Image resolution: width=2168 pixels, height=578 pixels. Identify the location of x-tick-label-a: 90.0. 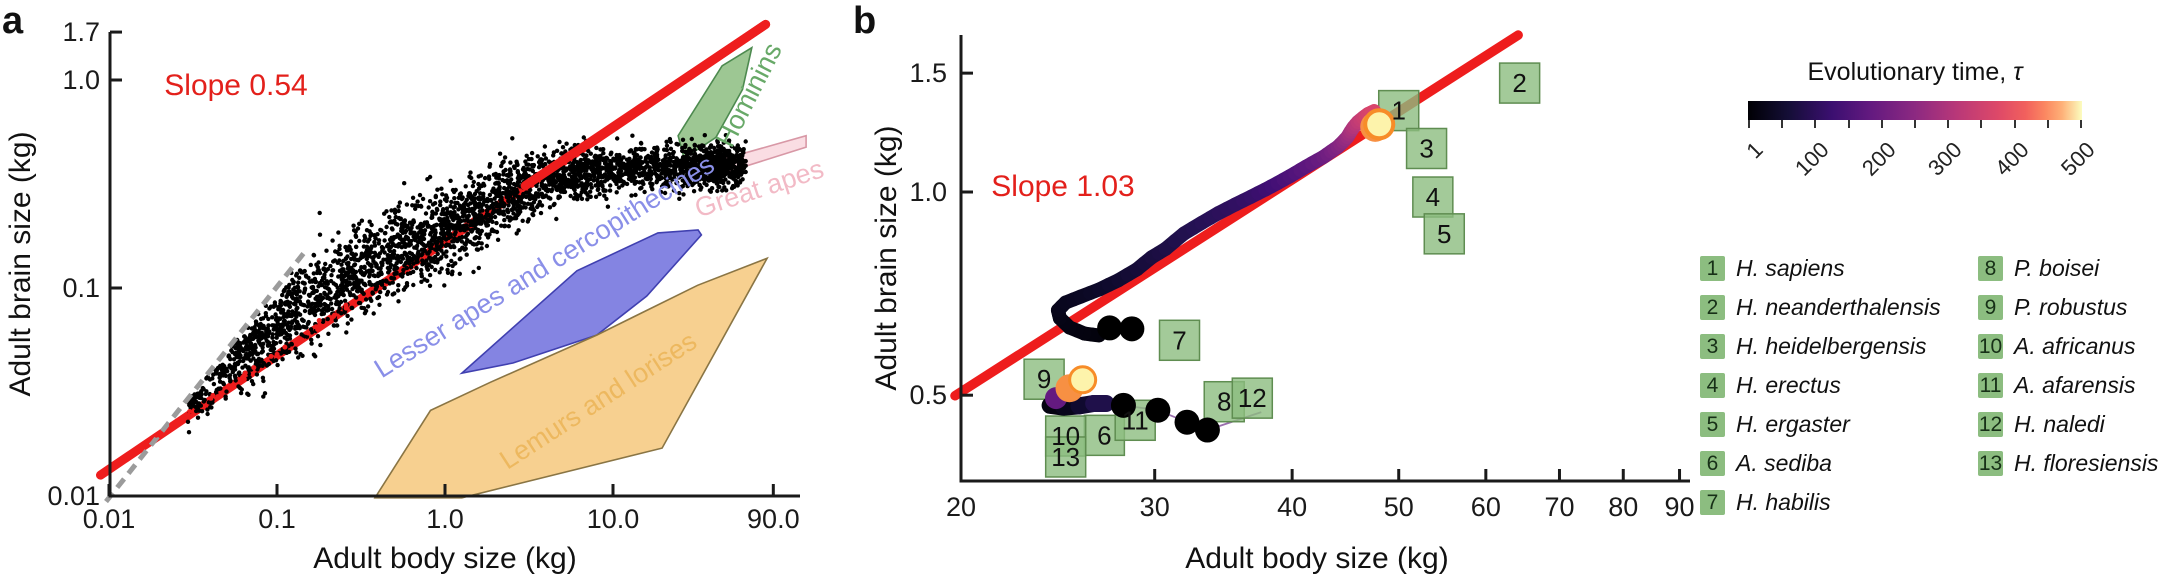
(773, 519).